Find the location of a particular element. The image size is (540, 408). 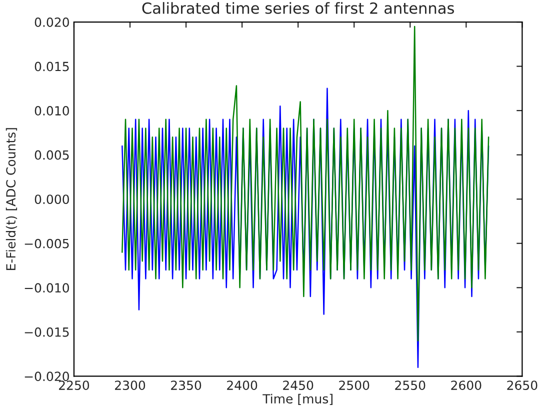

x-tick-label: 2250 is located at coordinates (74, 385).